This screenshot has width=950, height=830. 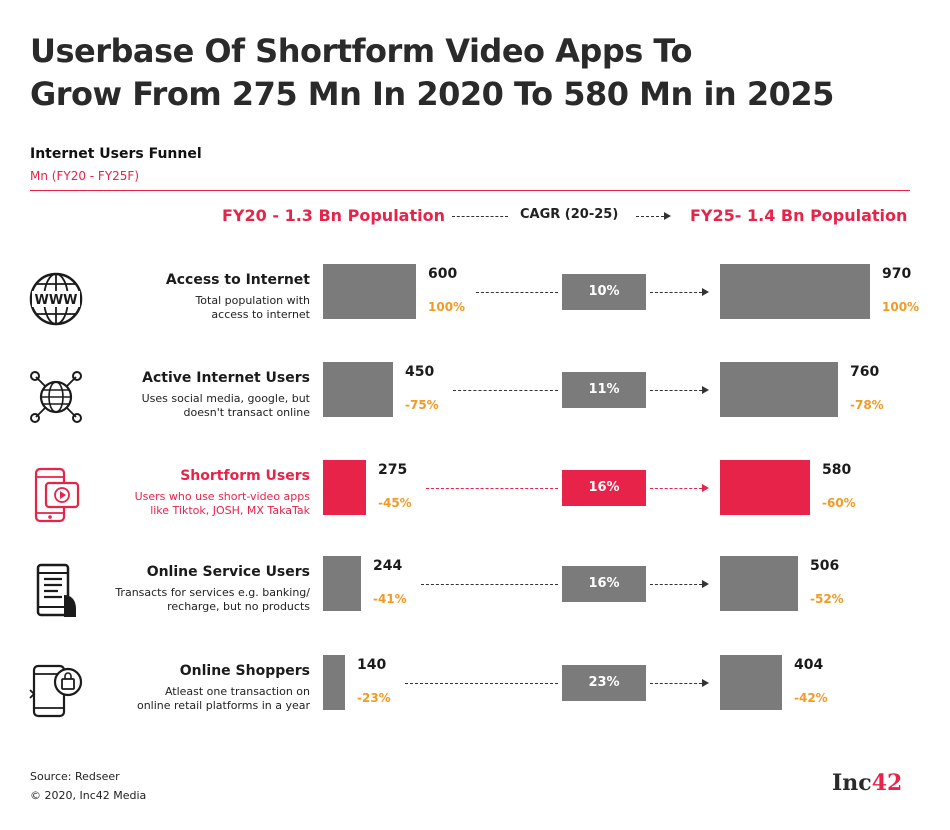 What do you see at coordinates (260, 314) in the screenshot?
I see `description-line: access to internet` at bounding box center [260, 314].